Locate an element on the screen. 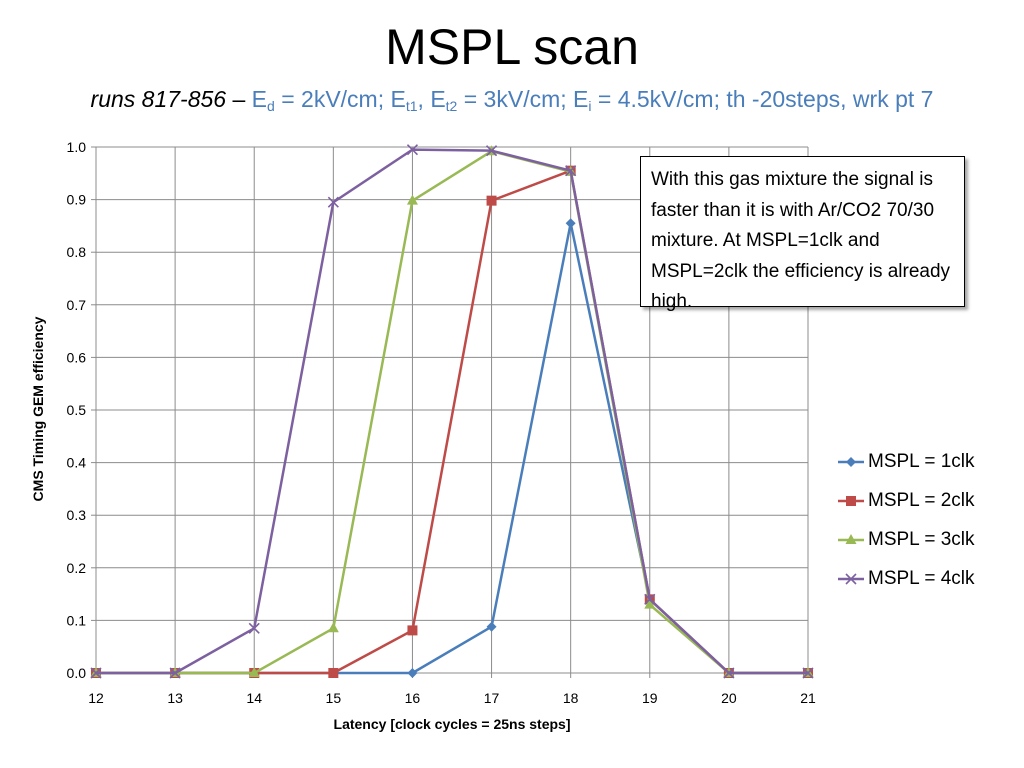 The width and height of the screenshot is (1024, 768). legend-item: MSPL = 3clk is located at coordinates (921, 540).